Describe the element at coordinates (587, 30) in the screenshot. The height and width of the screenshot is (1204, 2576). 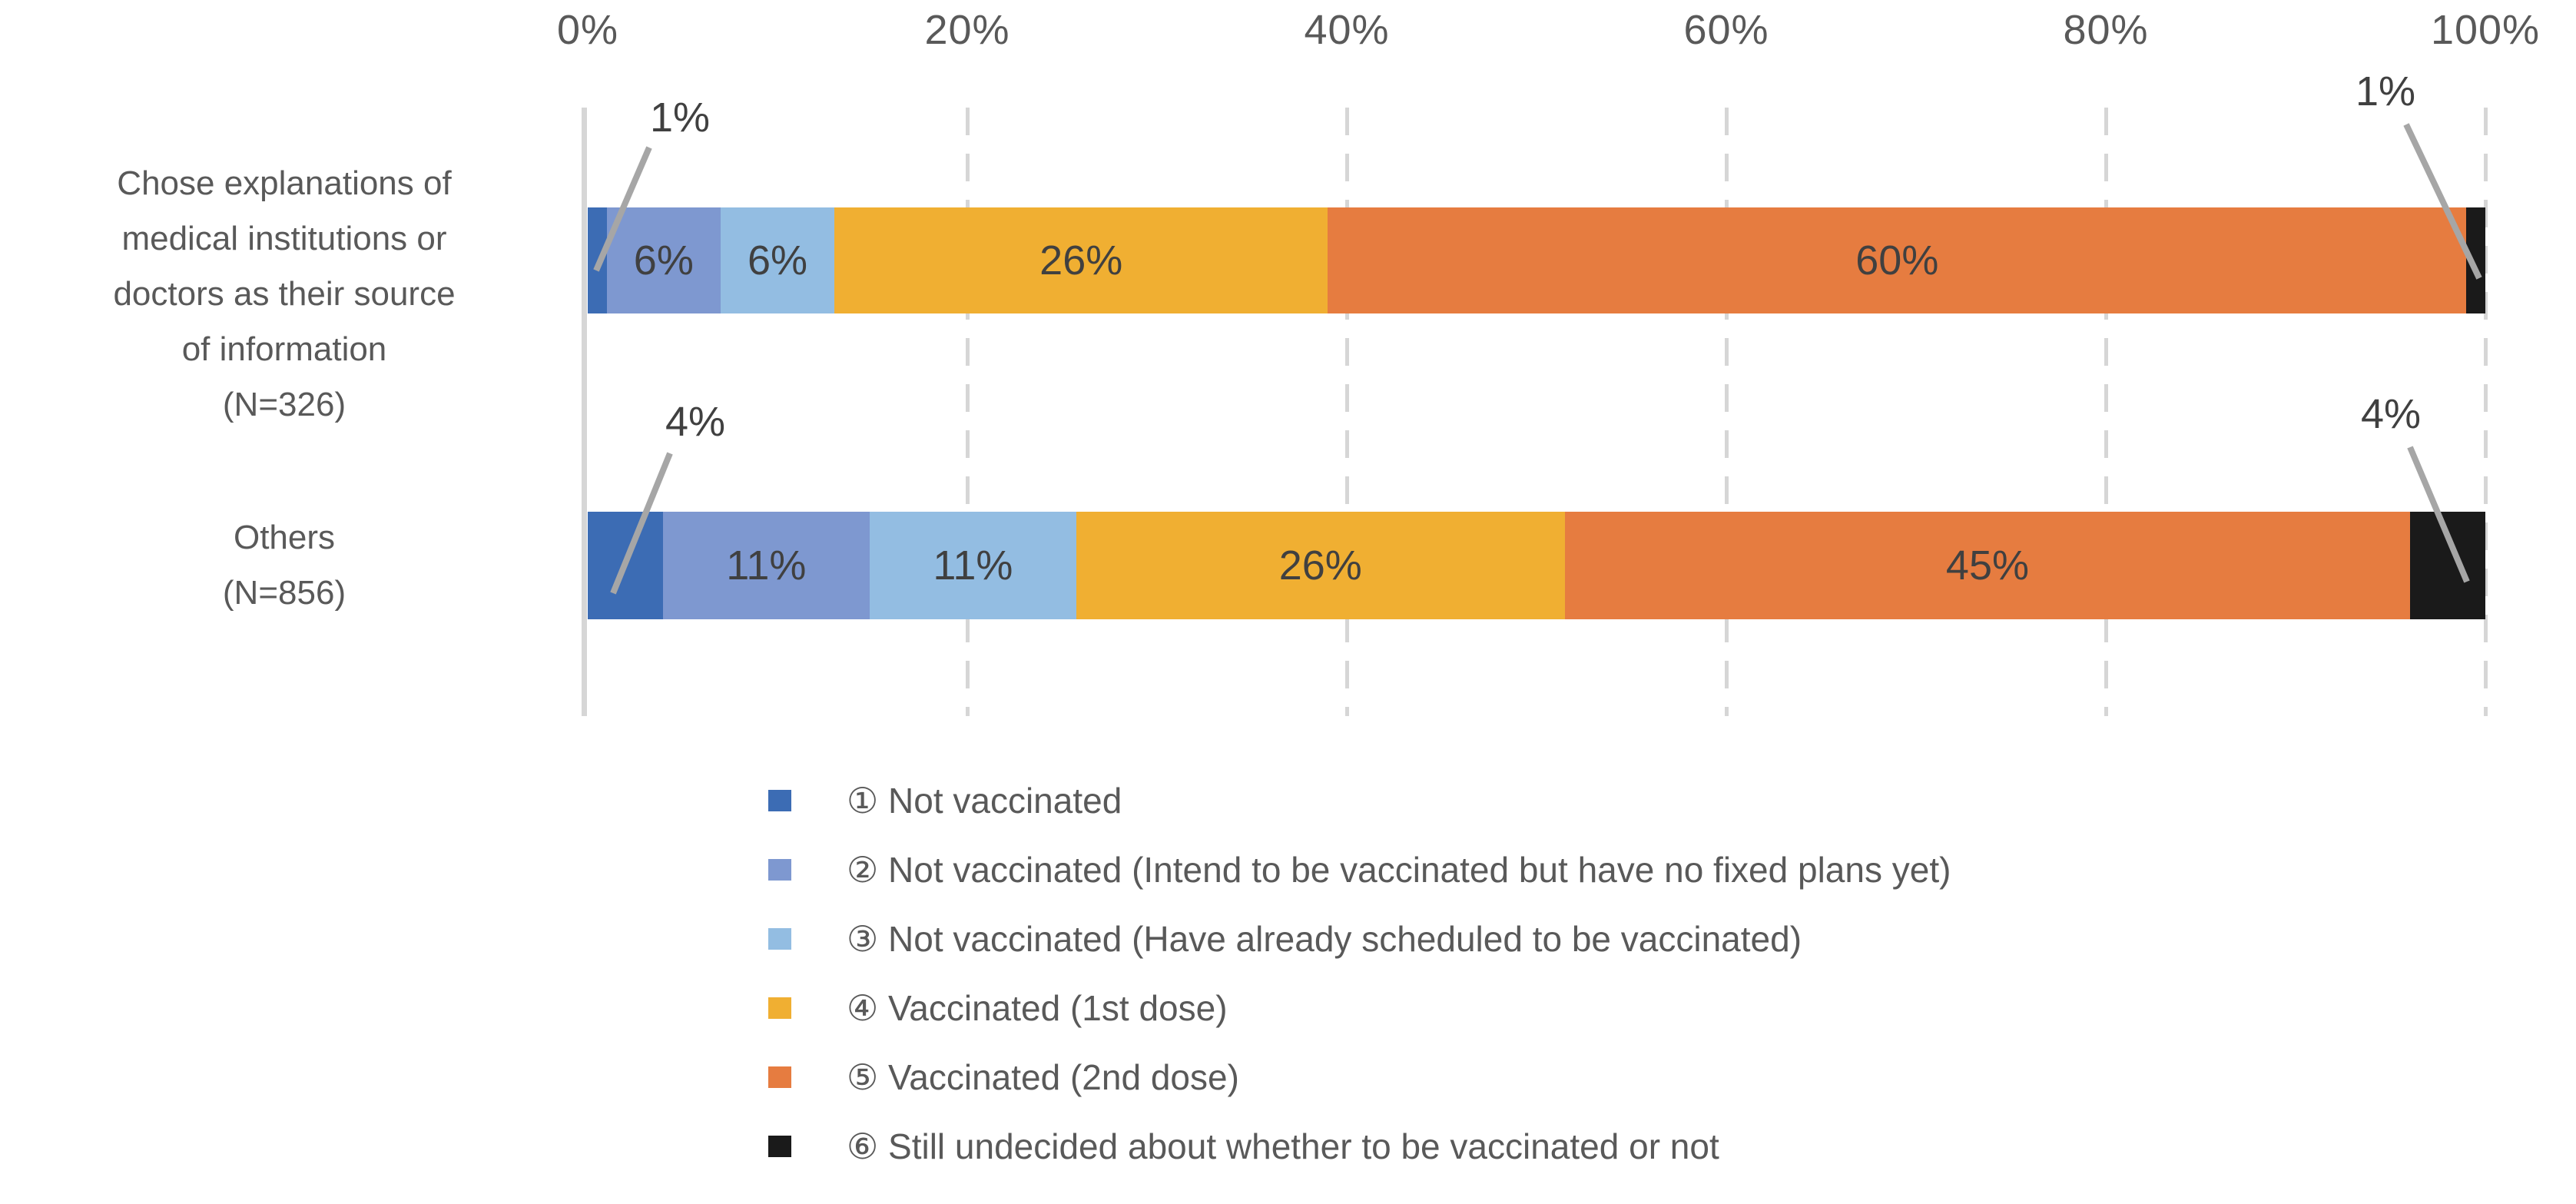
I see `x-tick-label: 0%` at that location.